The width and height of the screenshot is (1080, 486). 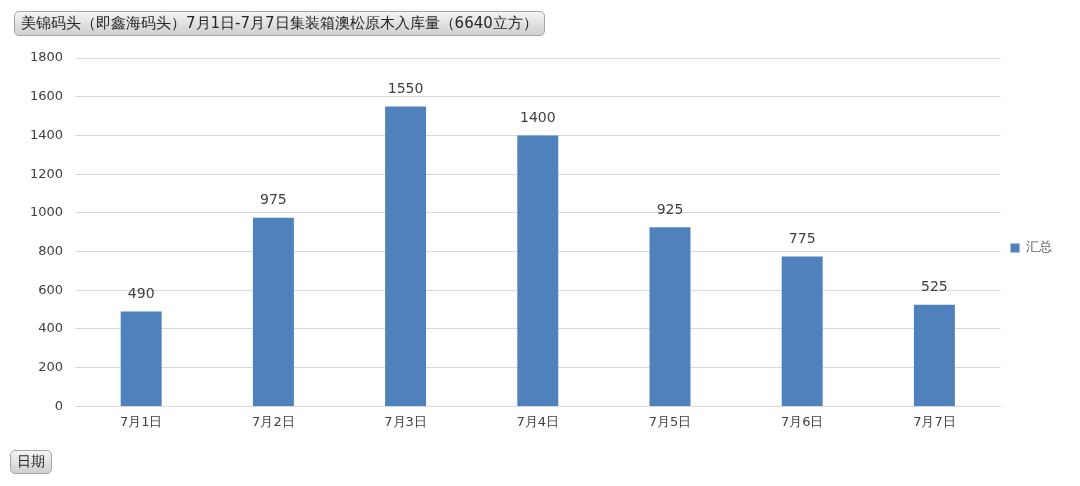 I want to click on x-tick-label: 7月4日, so click(x=538, y=421).